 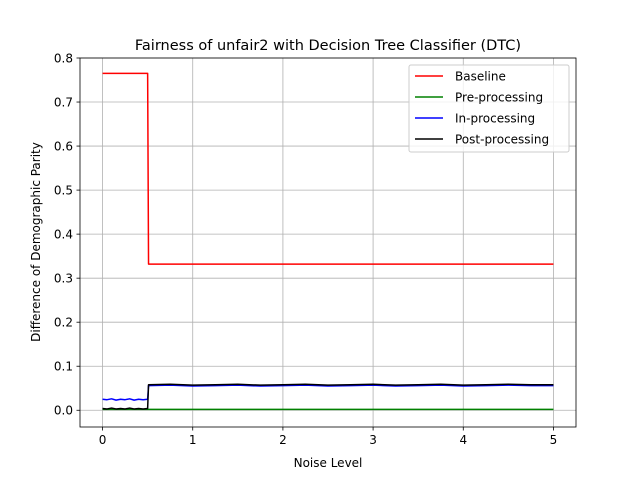 What do you see at coordinates (328, 392) in the screenshot?
I see `series-line-in-processing` at bounding box center [328, 392].